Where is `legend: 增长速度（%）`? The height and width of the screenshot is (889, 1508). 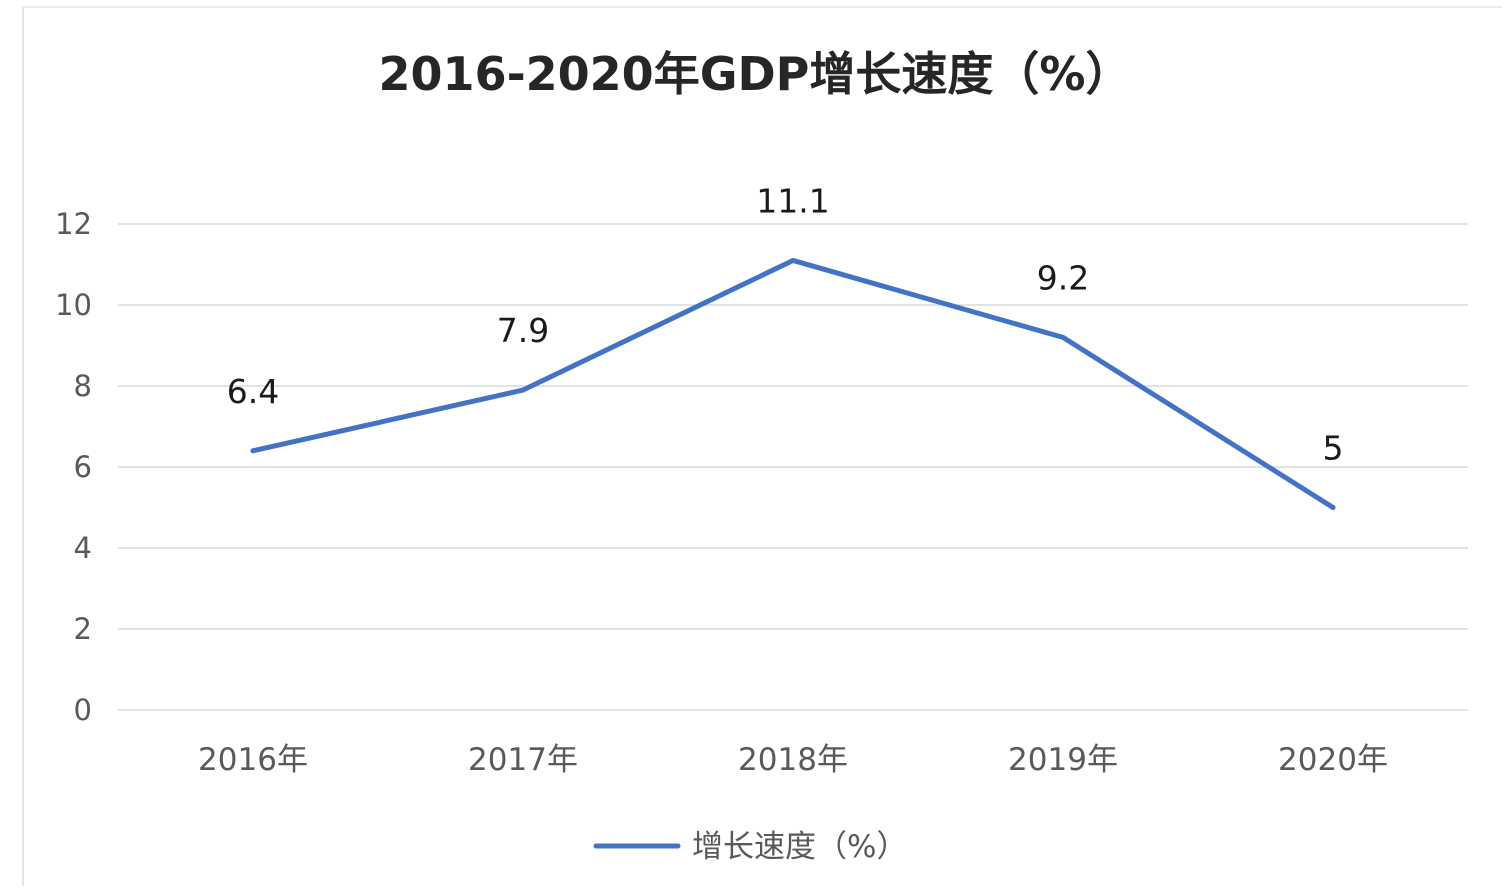 legend: 增长速度（%） is located at coordinates (750, 847).